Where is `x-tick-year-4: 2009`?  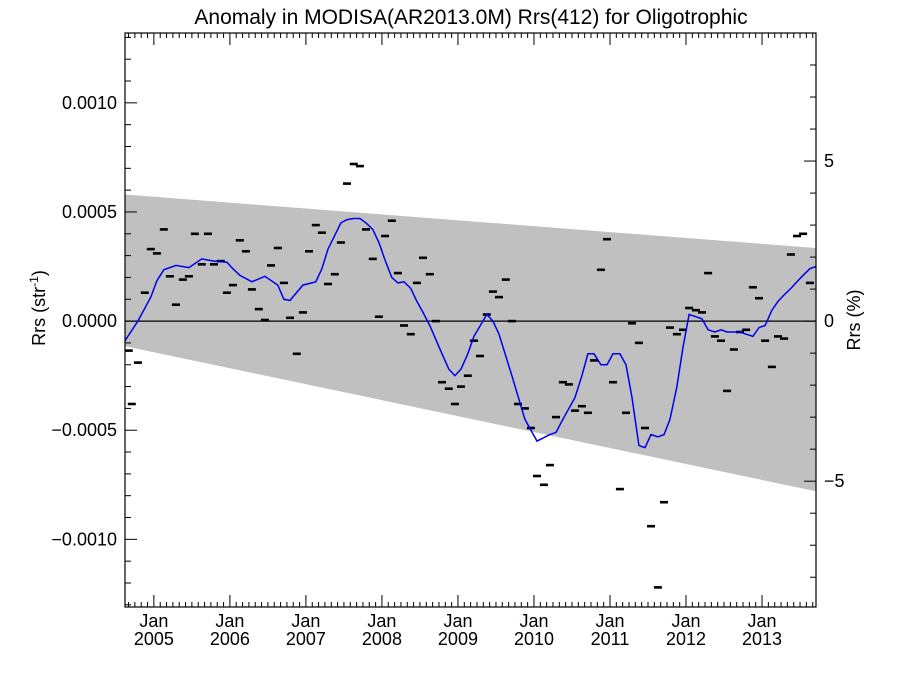 x-tick-year-4: 2009 is located at coordinates (458, 639).